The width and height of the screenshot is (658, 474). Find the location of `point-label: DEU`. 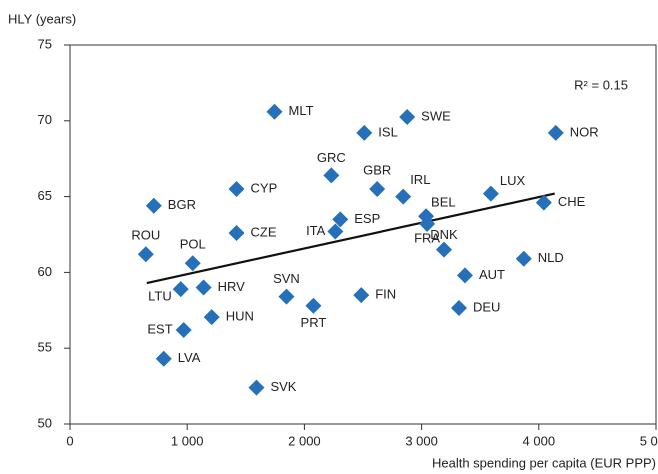

point-label: DEU is located at coordinates (486, 306).